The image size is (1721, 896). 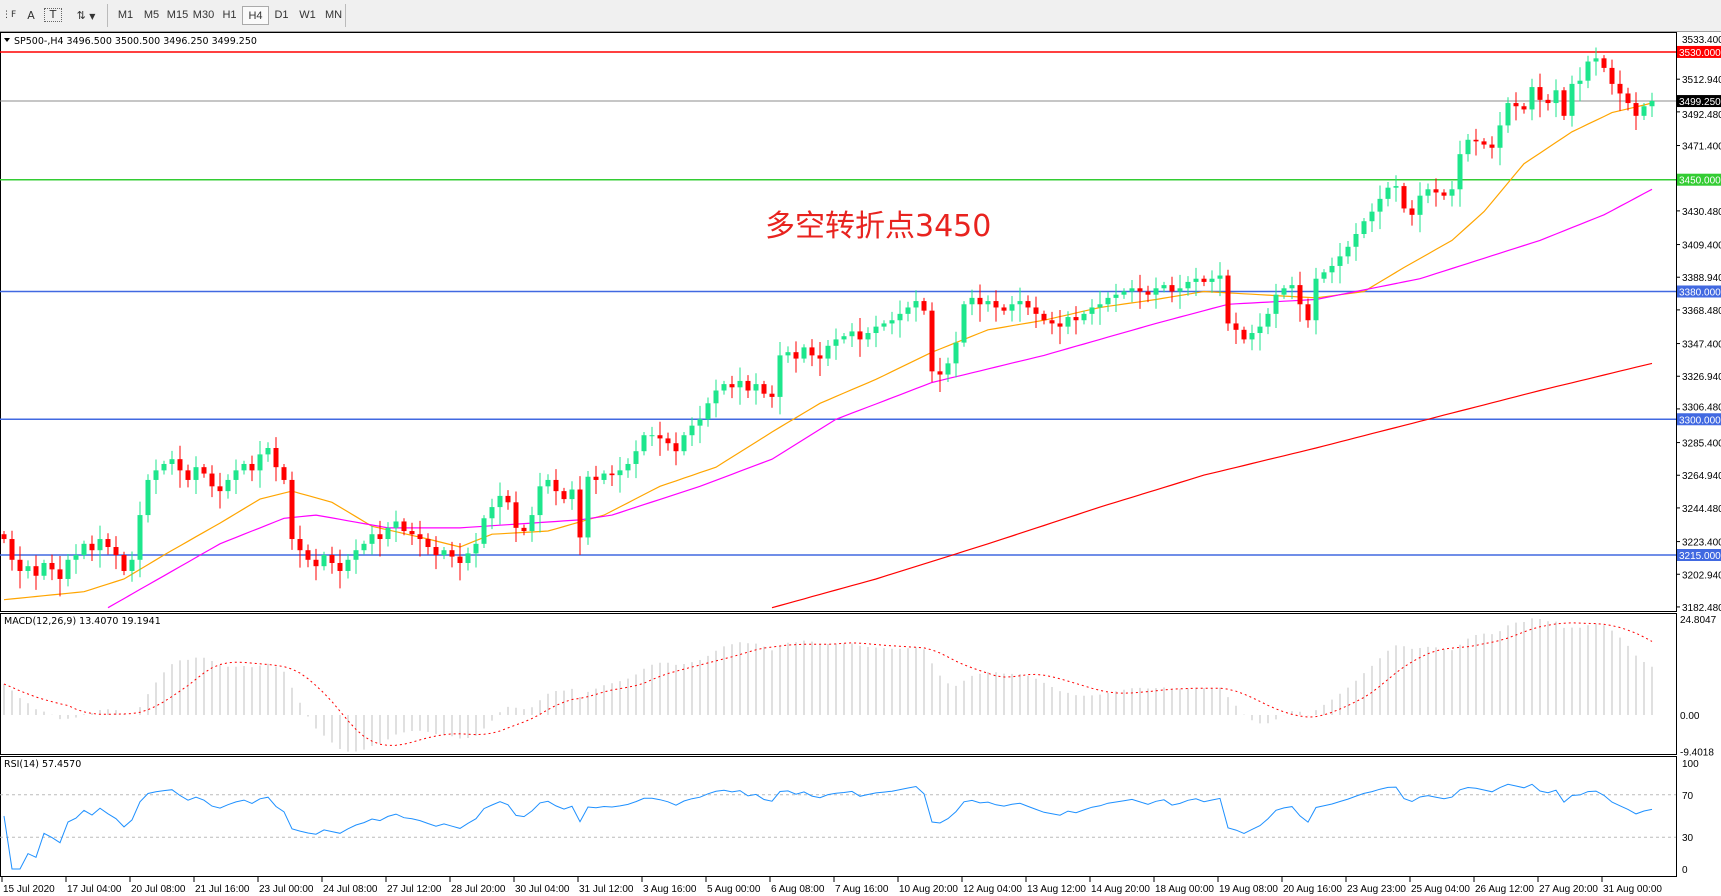 What do you see at coordinates (281, 15) in the screenshot?
I see `timeframe-d1: D1` at bounding box center [281, 15].